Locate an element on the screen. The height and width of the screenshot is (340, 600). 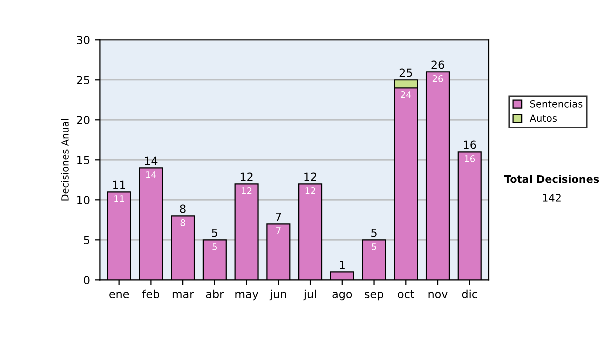
x-tick-label: dic is located at coordinates (470, 294).